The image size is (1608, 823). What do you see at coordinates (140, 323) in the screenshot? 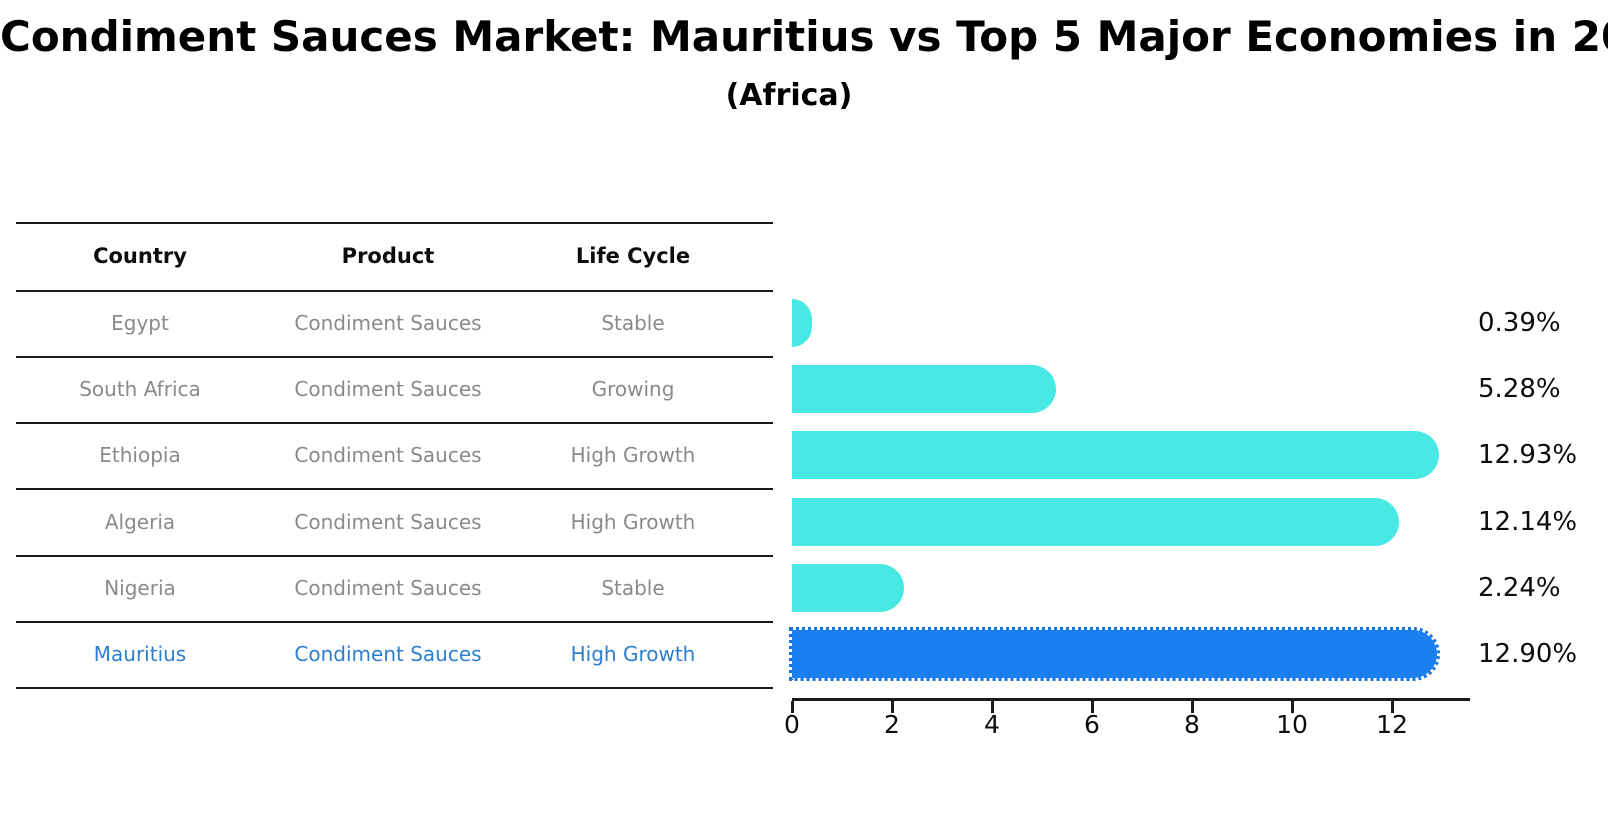
I see `cell-country: Egypt` at bounding box center [140, 323].